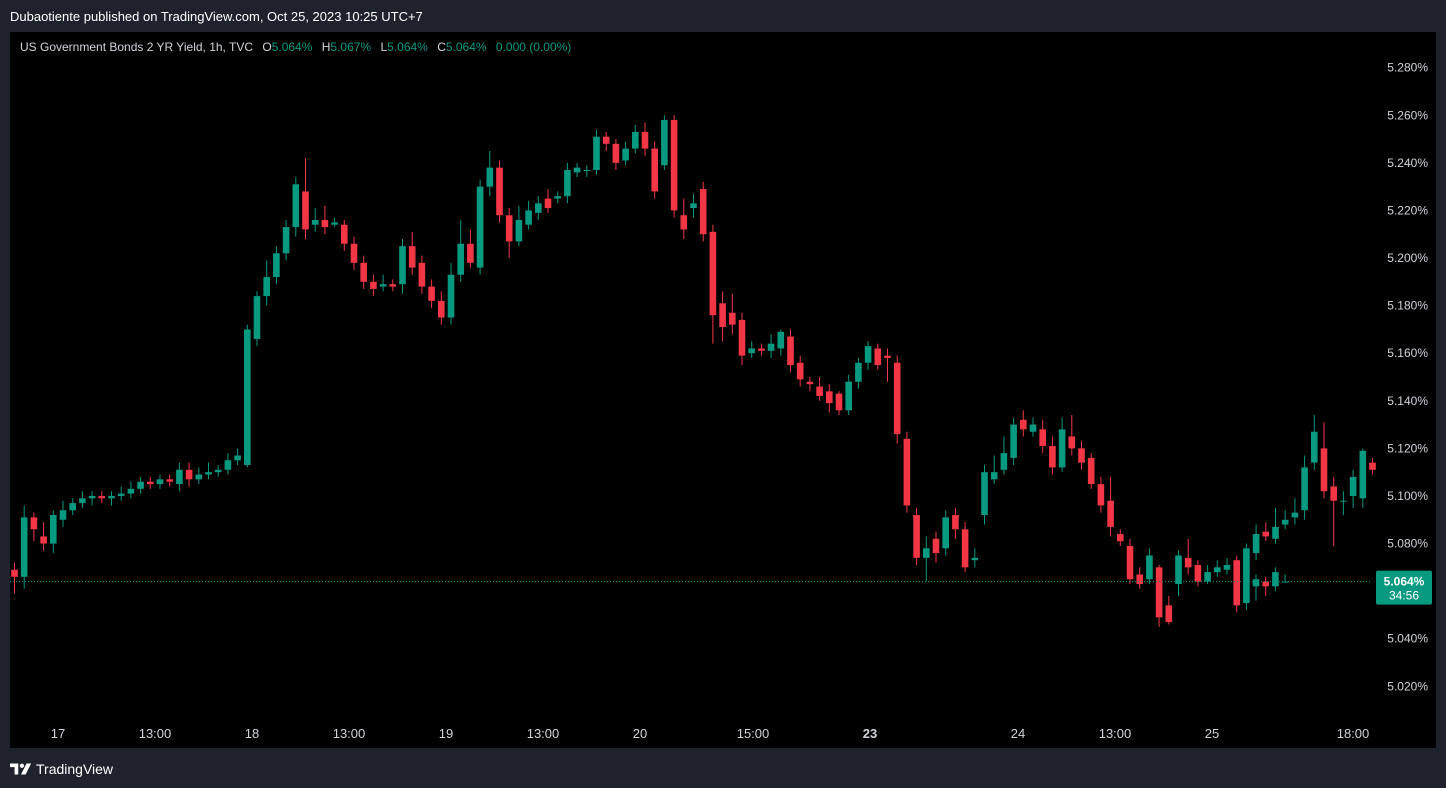 The height and width of the screenshot is (788, 1446). What do you see at coordinates (1407, 258) in the screenshot?
I see `y-tick-label: 5.200%` at bounding box center [1407, 258].